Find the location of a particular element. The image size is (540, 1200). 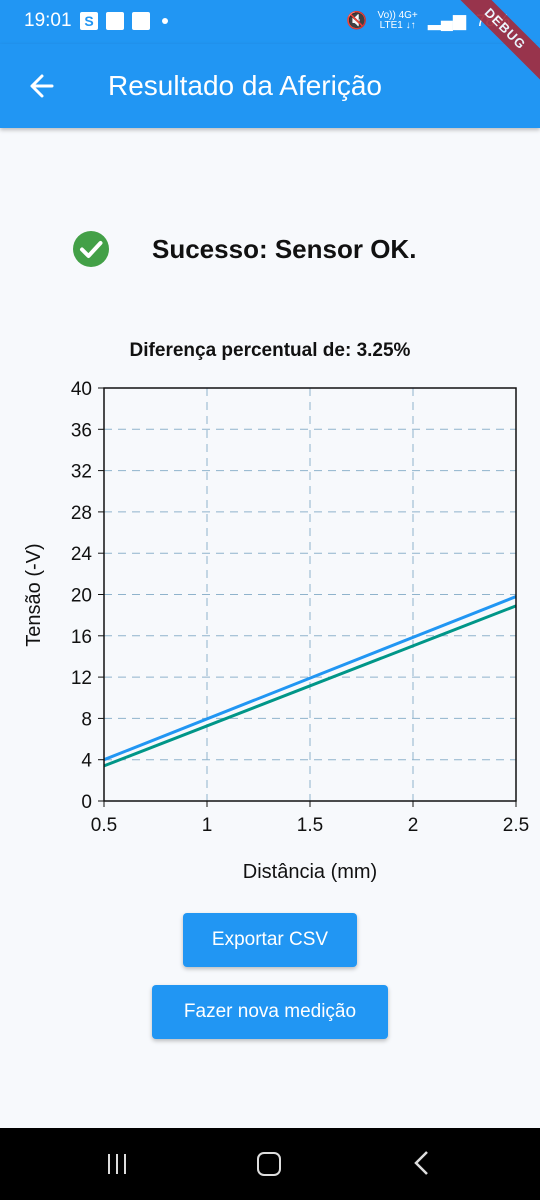

nav-back-button is located at coordinates (421, 1165).